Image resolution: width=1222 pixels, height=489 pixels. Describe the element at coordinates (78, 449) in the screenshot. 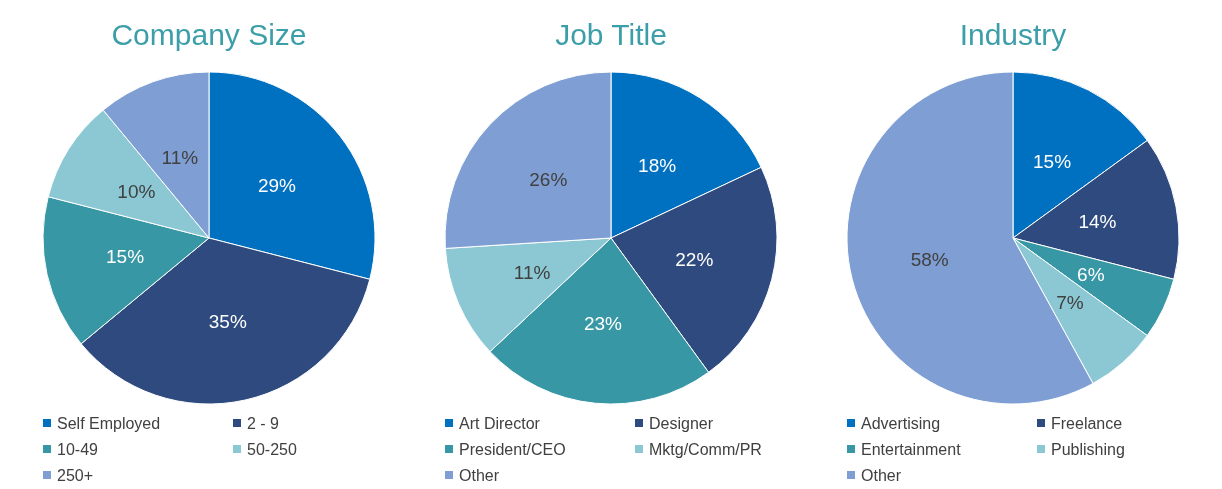

I see `legend-label: 10-49` at that location.